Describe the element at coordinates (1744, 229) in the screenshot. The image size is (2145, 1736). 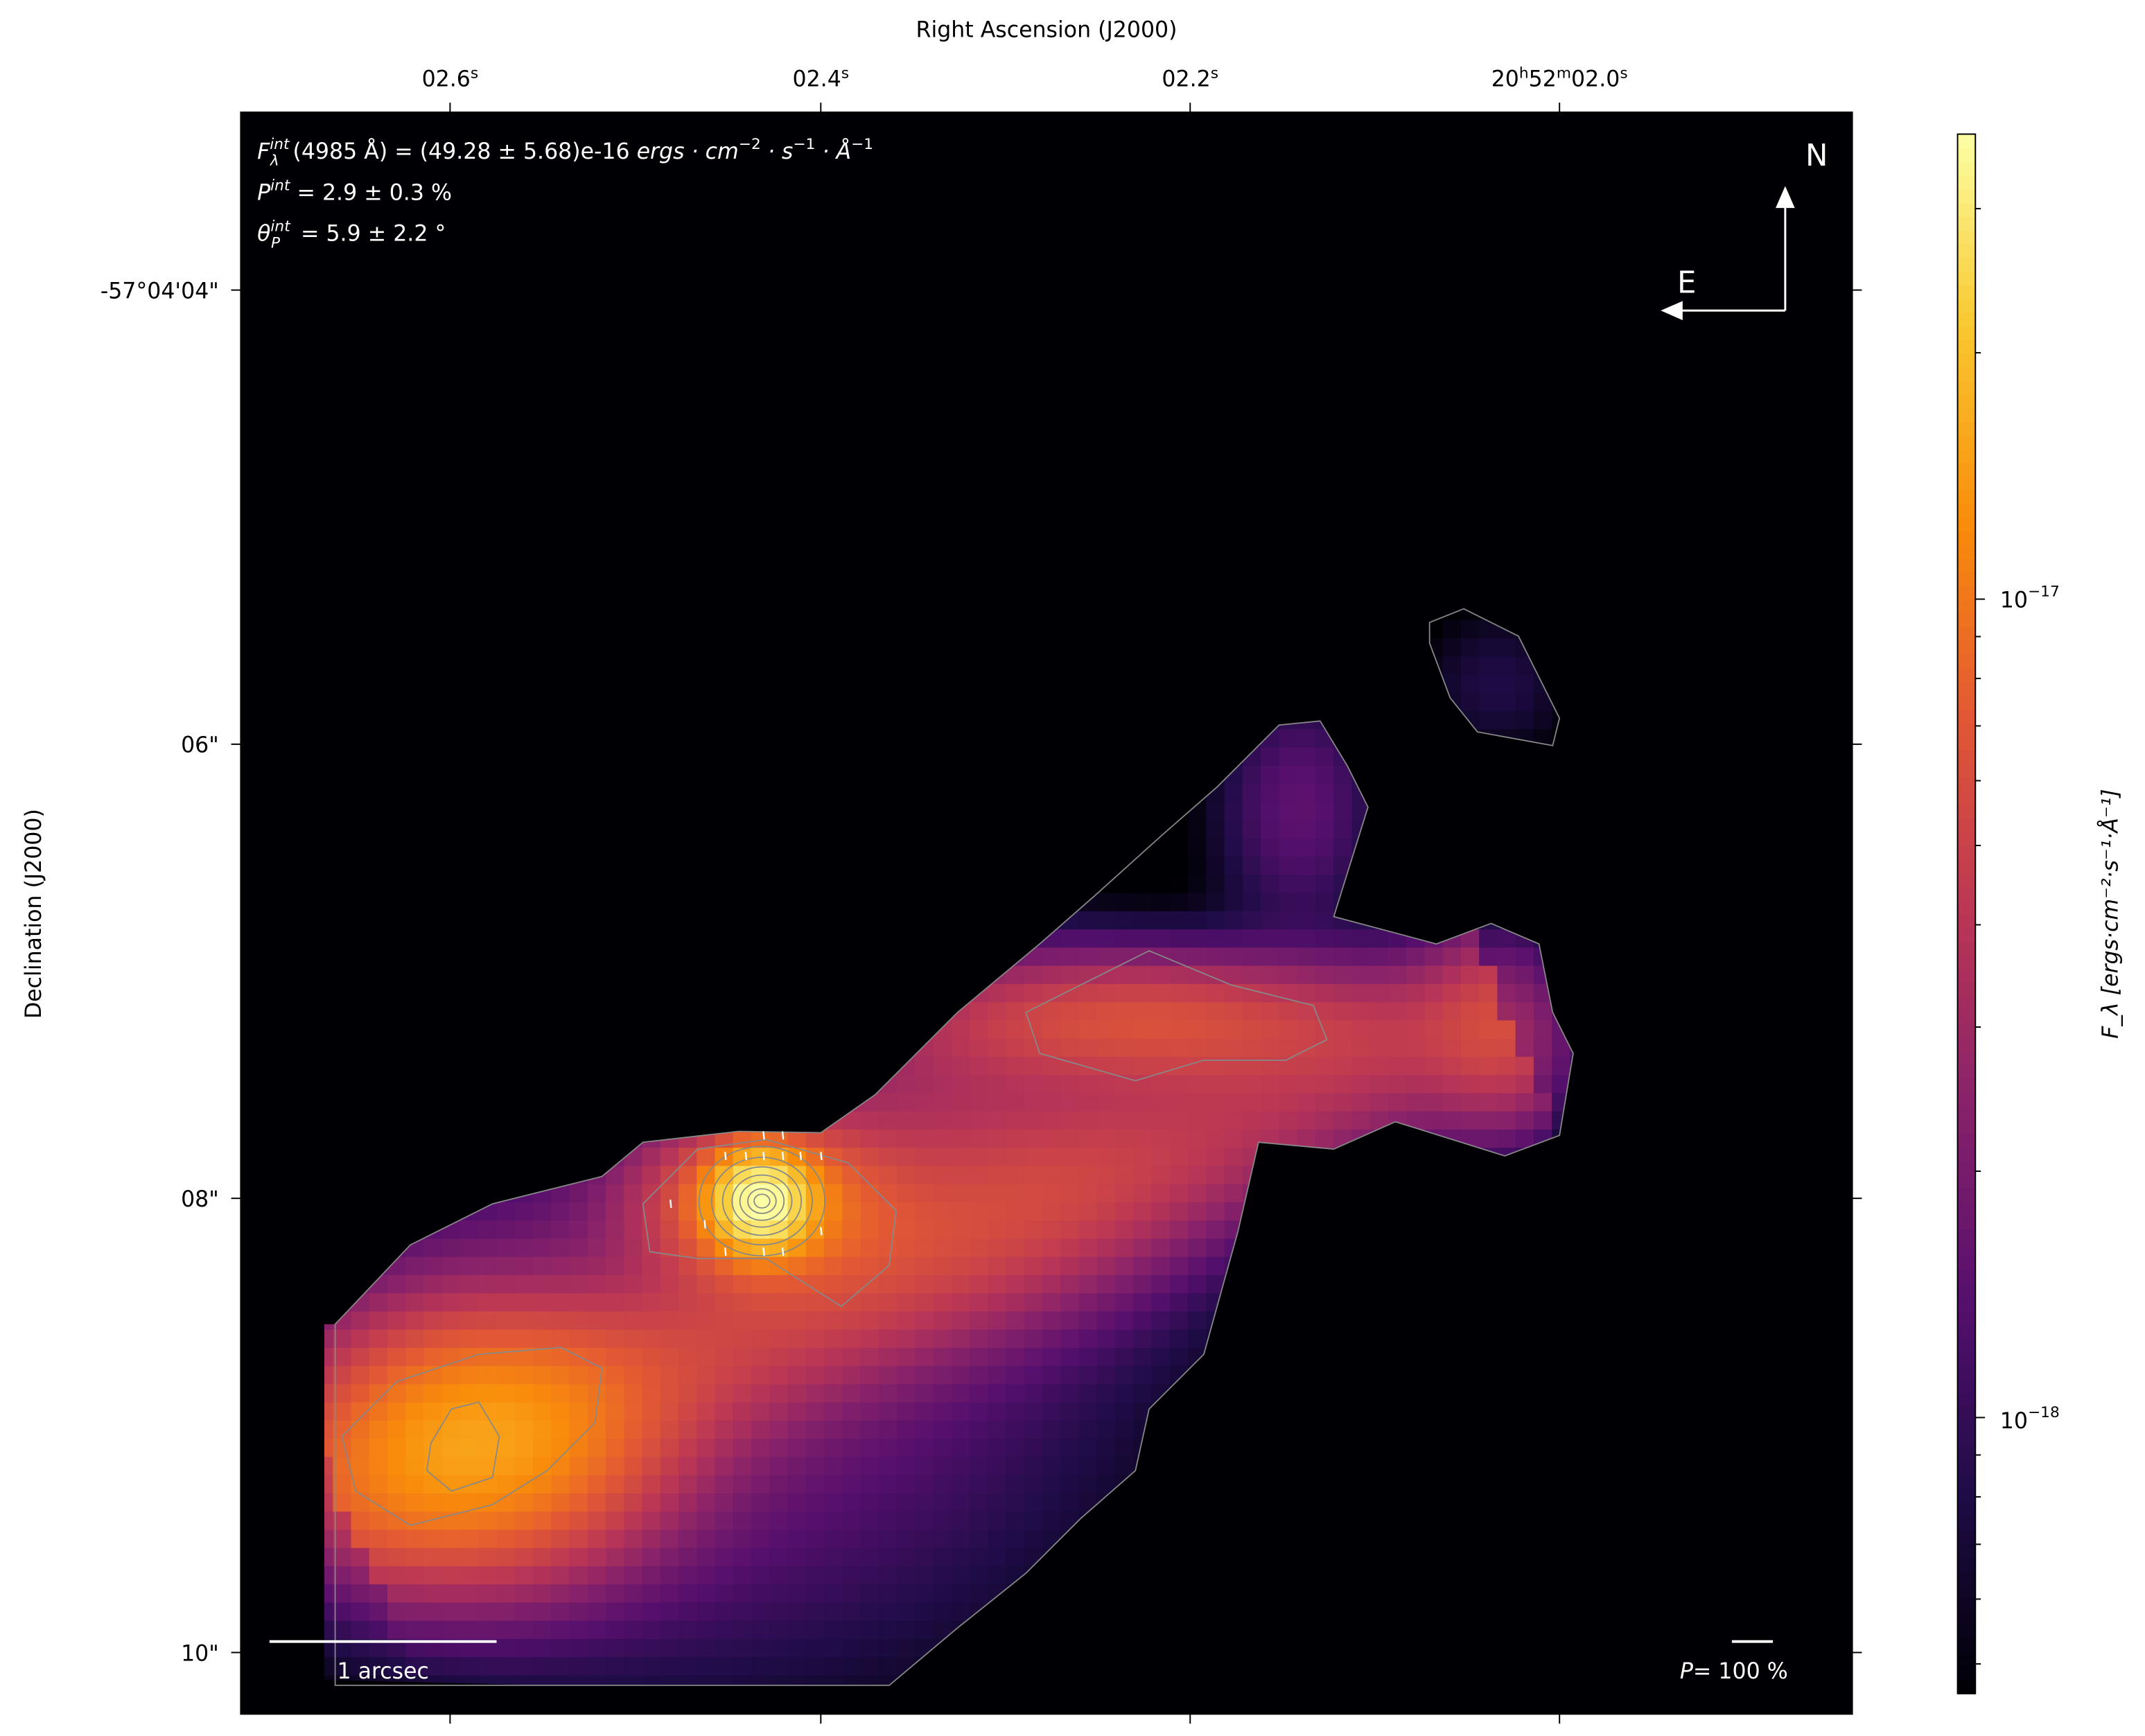
I see `compass: N E` at that location.